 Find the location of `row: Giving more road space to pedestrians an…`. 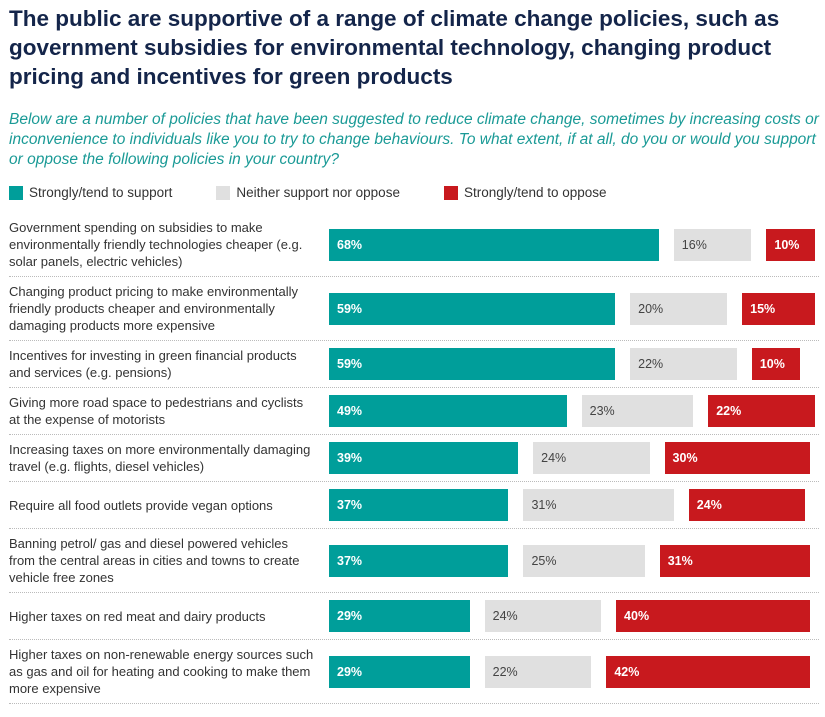

row: Giving more road space to pedestrians an… is located at coordinates (414, 411).